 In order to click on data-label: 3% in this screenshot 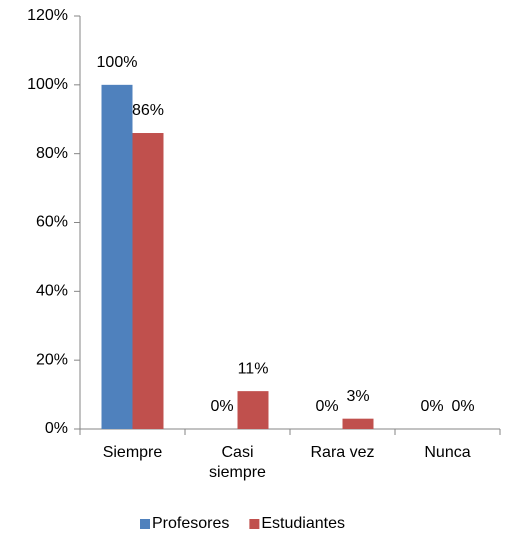, I will do `click(357, 396)`.